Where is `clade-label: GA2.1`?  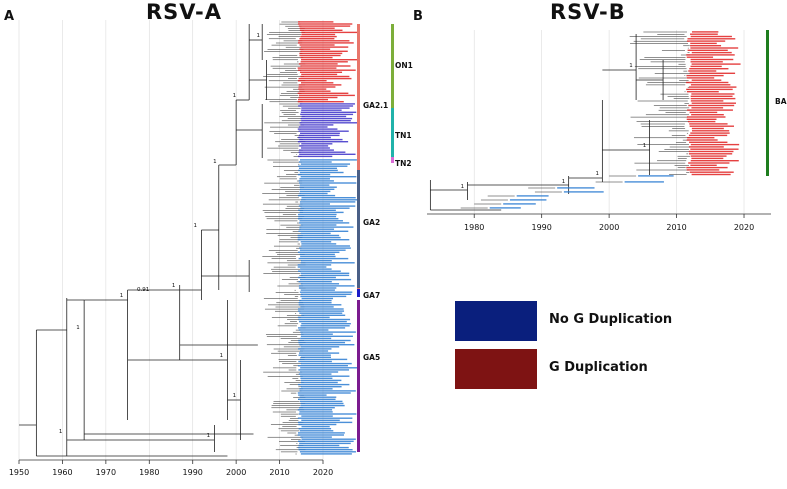 clade-label: GA2.1 is located at coordinates (375, 105).